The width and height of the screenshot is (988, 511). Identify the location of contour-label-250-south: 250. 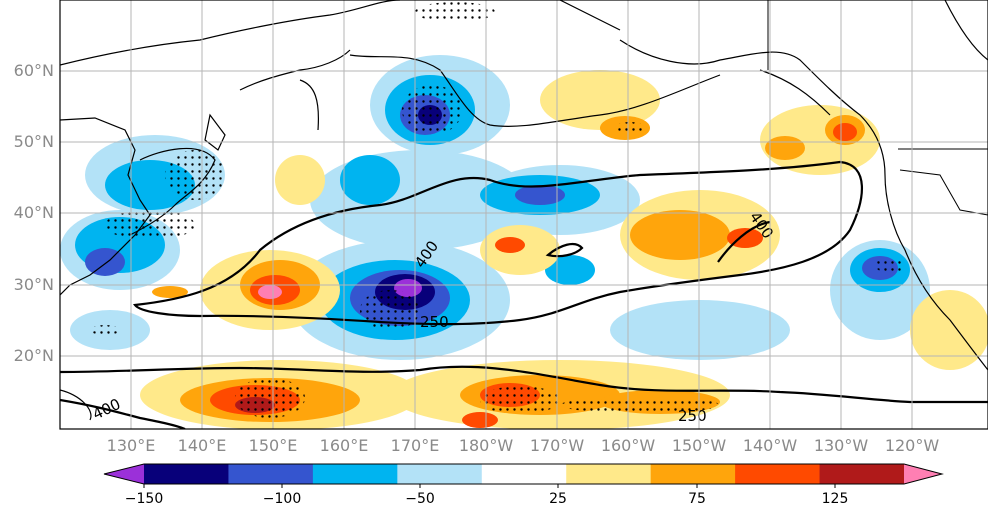
(692, 416).